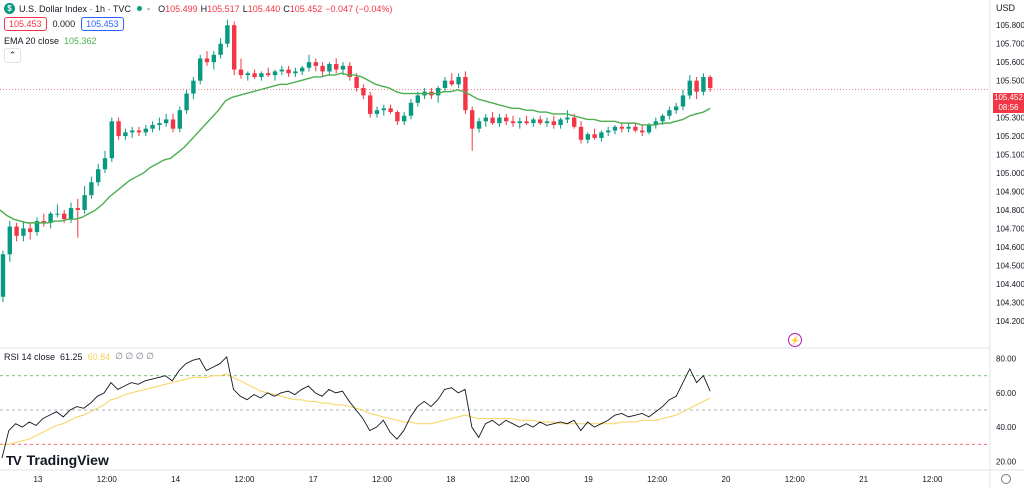  I want to click on time-tick-label: 19, so click(588, 479).